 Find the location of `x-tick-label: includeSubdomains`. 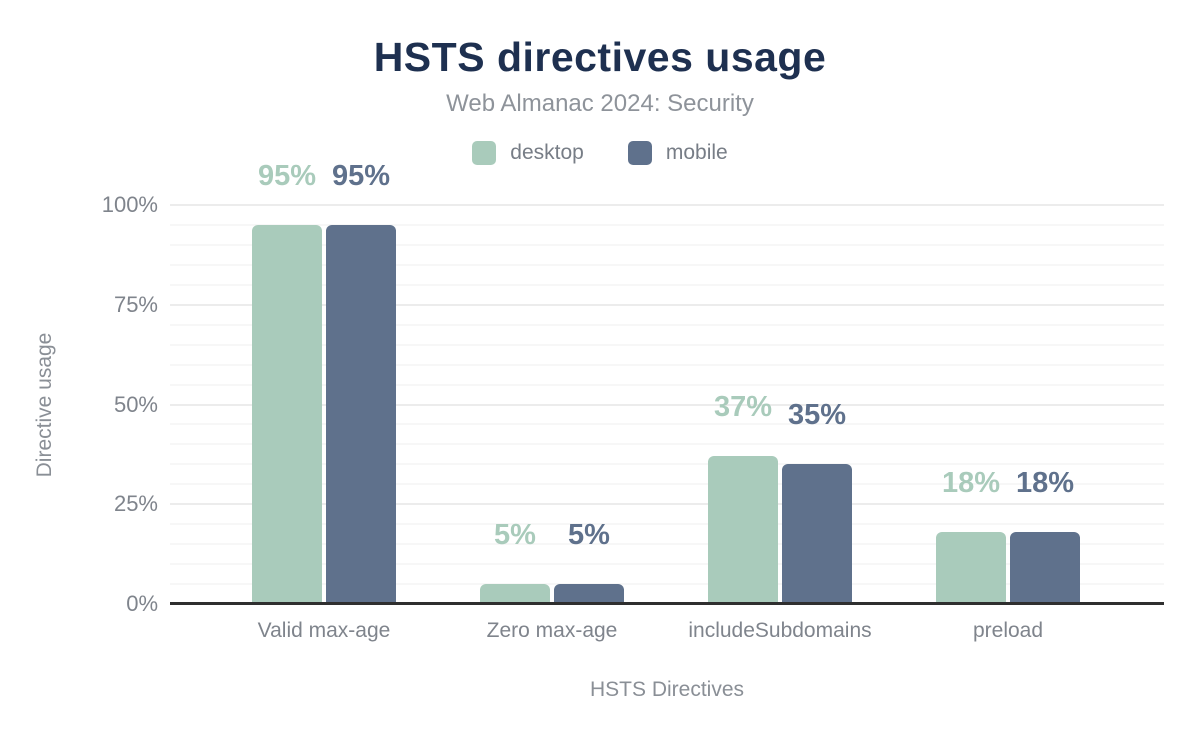

x-tick-label: includeSubdomains is located at coordinates (780, 630).